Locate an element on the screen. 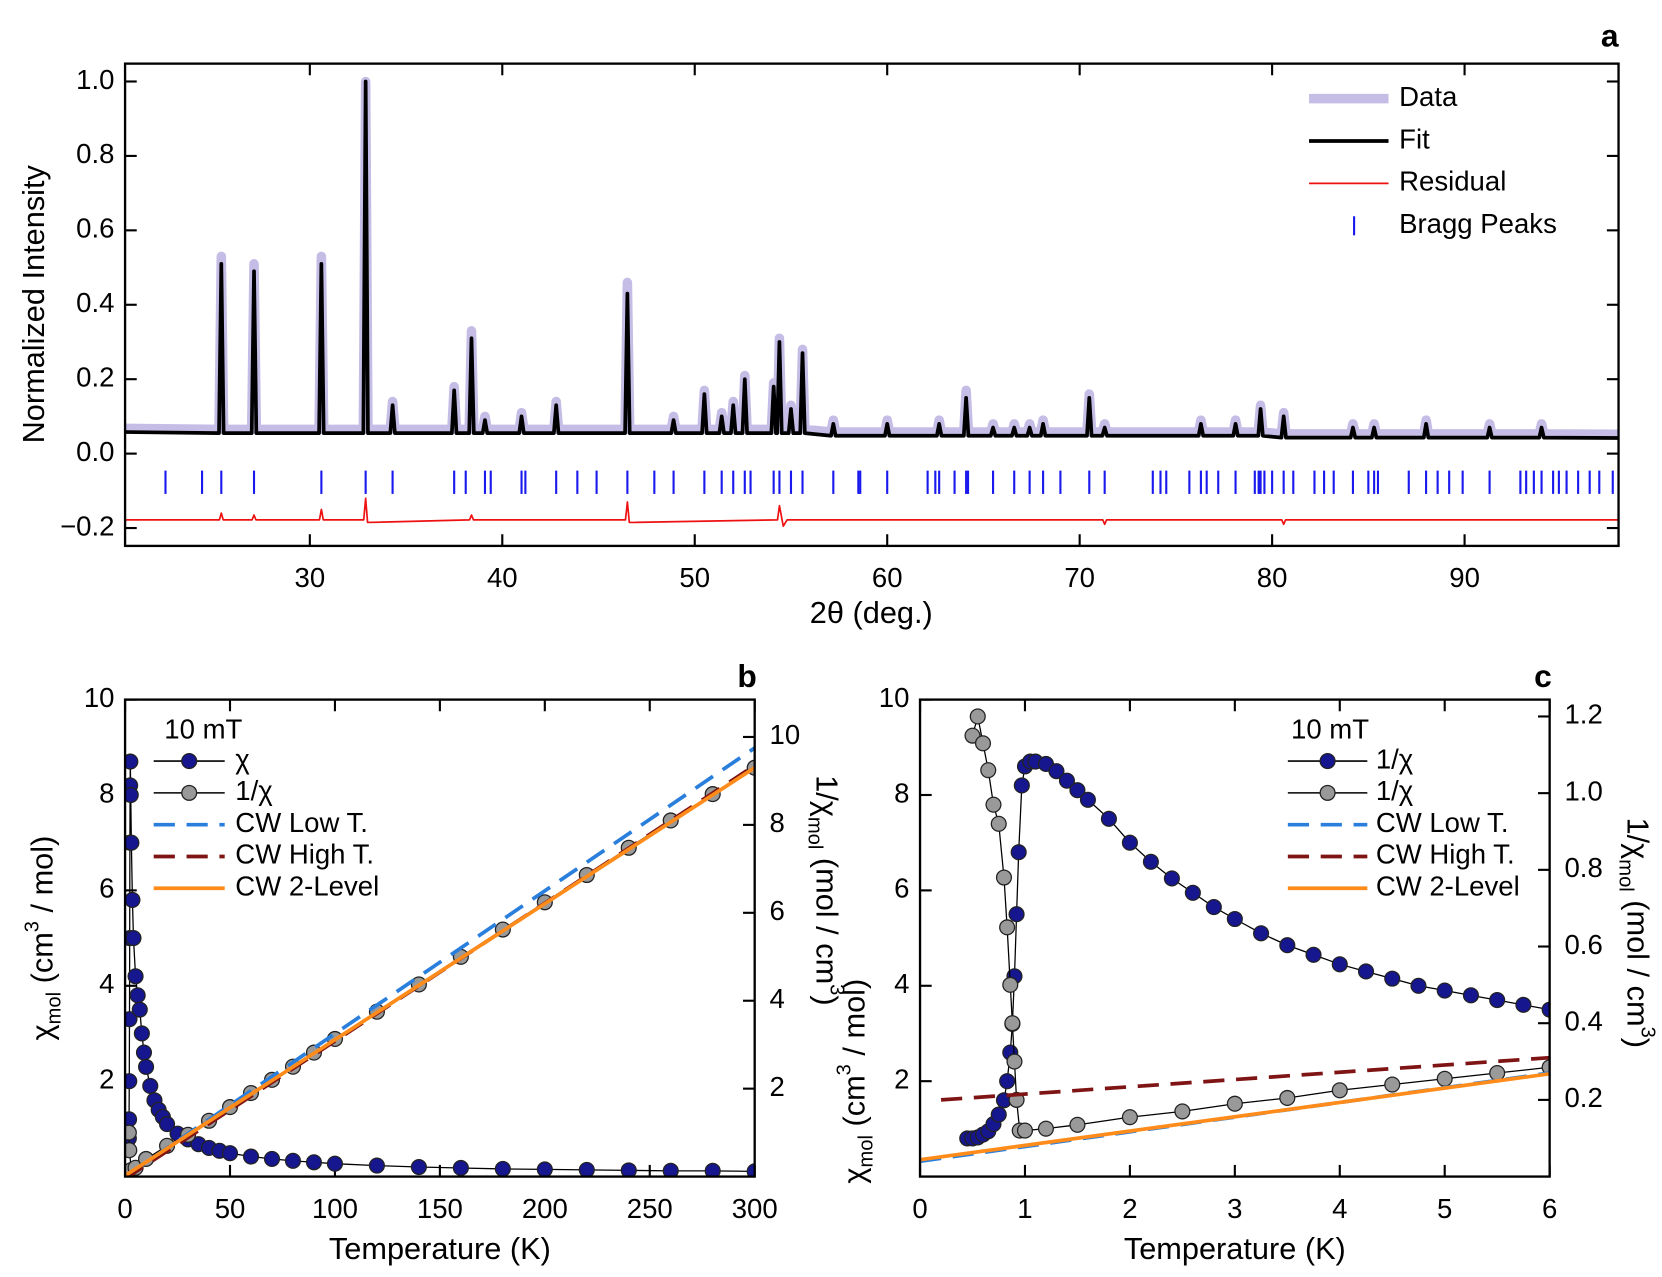 Image resolution: width=1662 pixels, height=1277 pixels. x-tick-label: 300 is located at coordinates (755, 1208).